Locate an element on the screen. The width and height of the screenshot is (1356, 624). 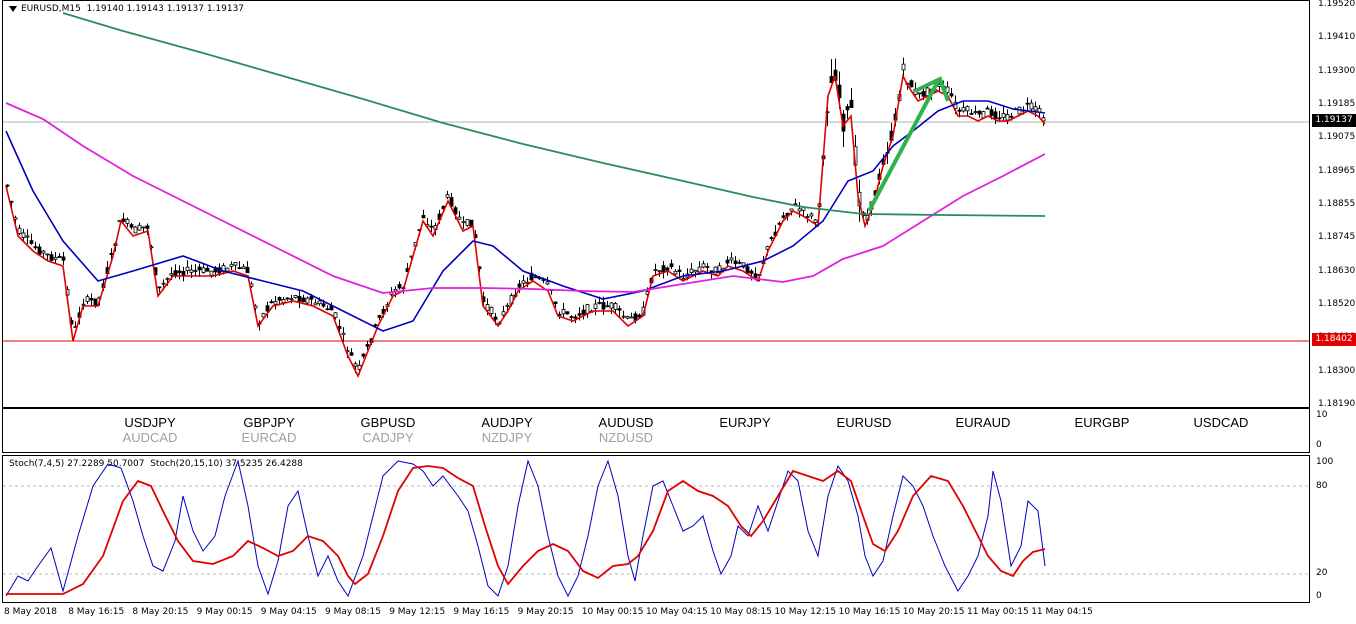
price-axis-label: 1.18300 is located at coordinates (1337, 371).